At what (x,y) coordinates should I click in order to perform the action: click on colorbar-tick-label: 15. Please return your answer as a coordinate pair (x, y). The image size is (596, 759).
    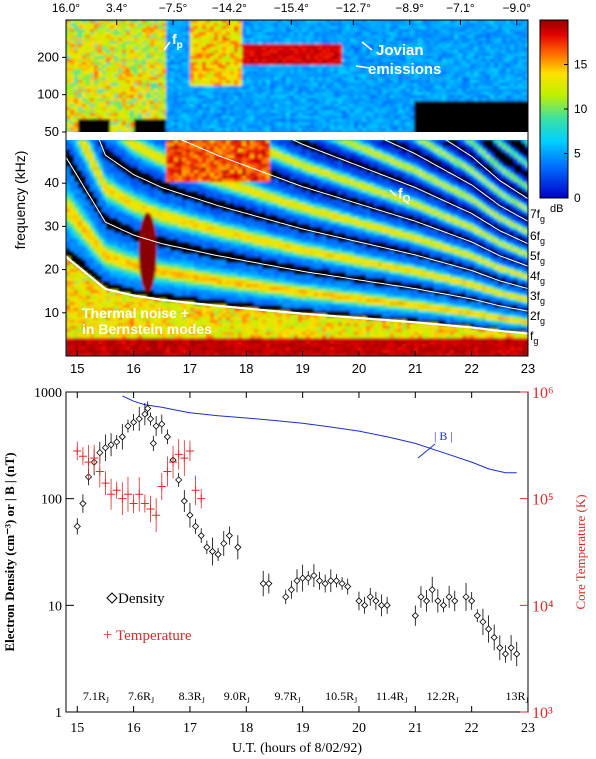
    Looking at the image, I should click on (581, 65).